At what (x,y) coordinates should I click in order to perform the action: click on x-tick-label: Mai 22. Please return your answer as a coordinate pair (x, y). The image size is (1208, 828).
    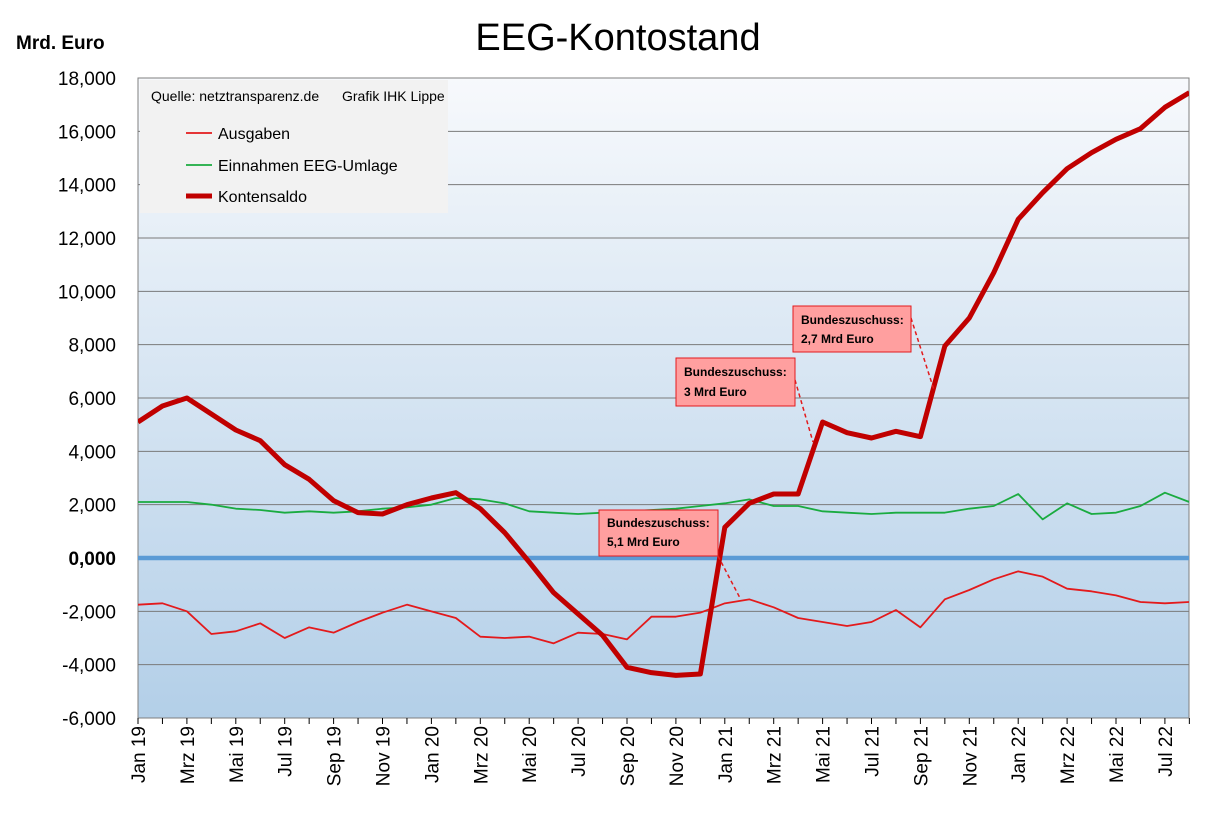
    Looking at the image, I should click on (1117, 754).